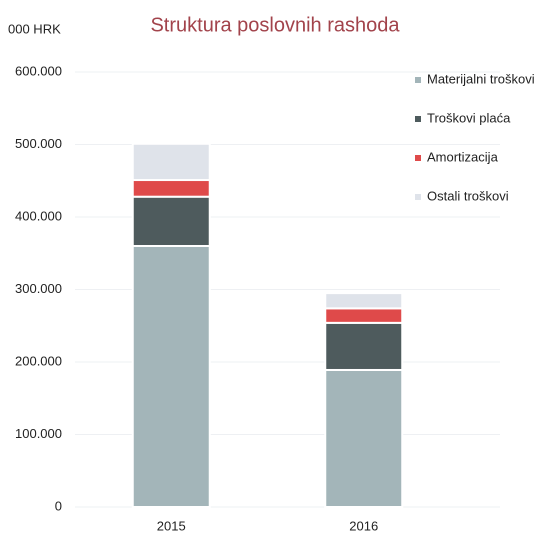  Describe the element at coordinates (38, 360) in the screenshot. I see `y-tick-label: 200.000` at that location.